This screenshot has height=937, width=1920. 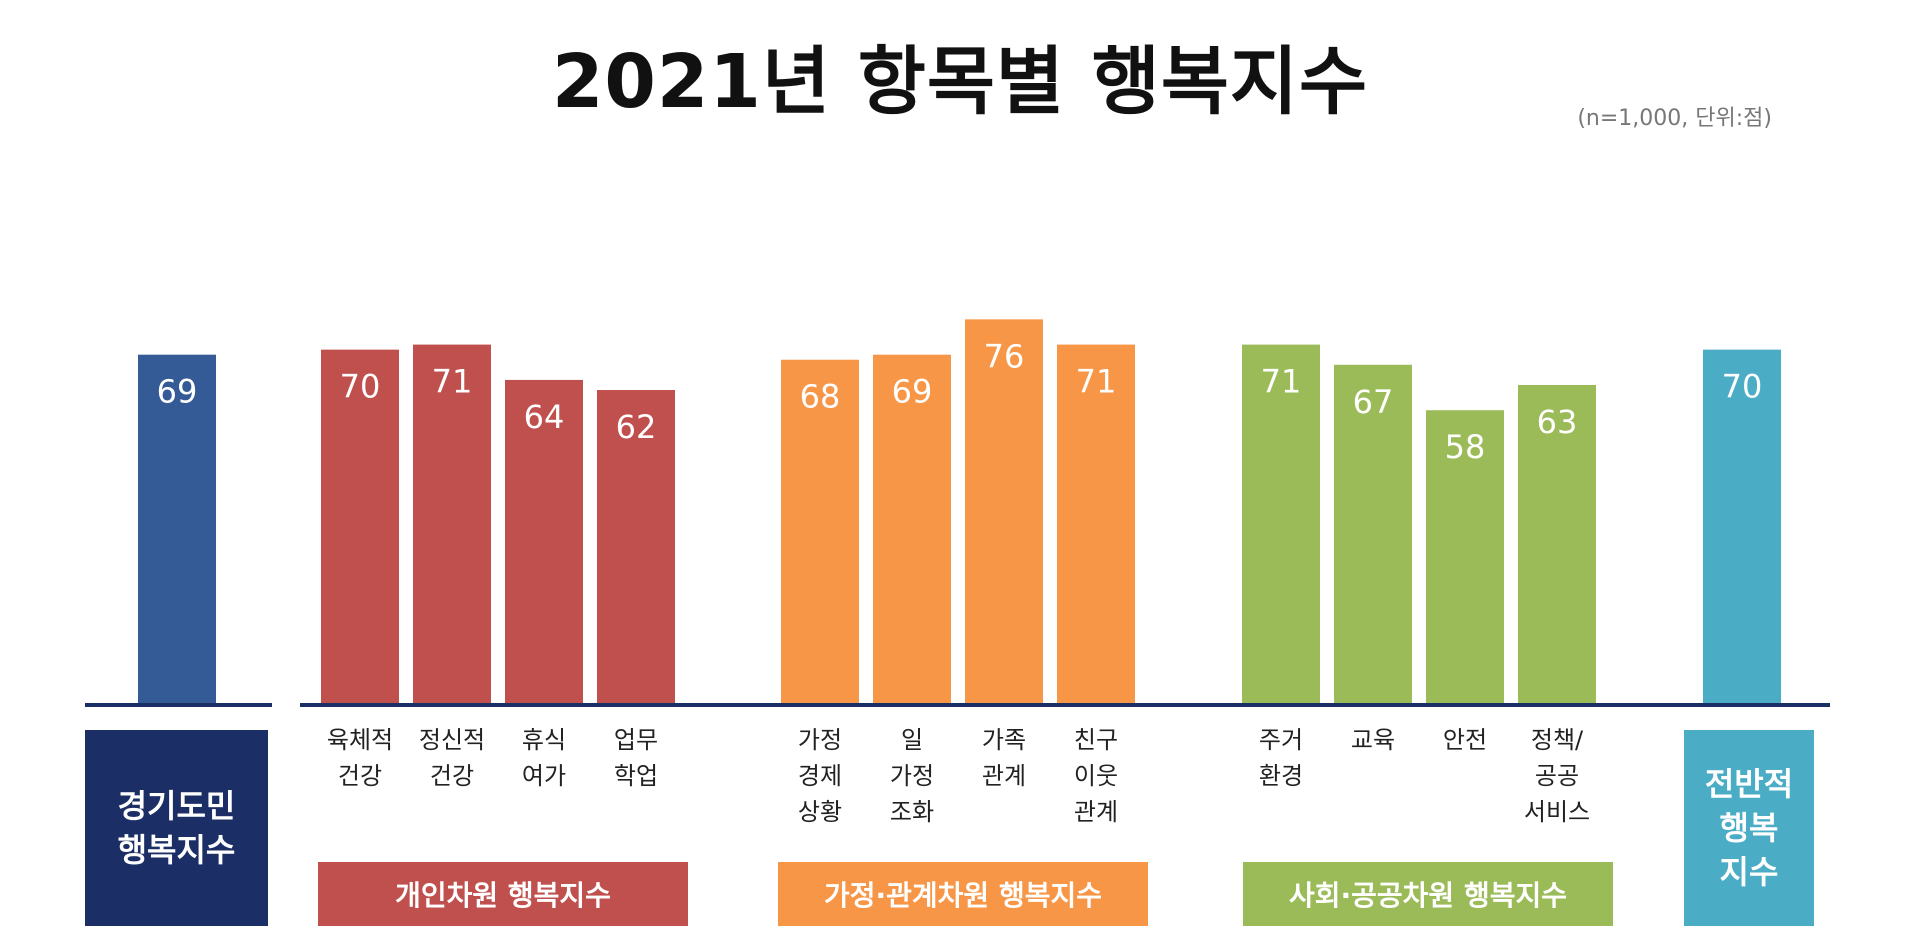 I want to click on category-label: 일 가정 조화, so click(x=912, y=776).